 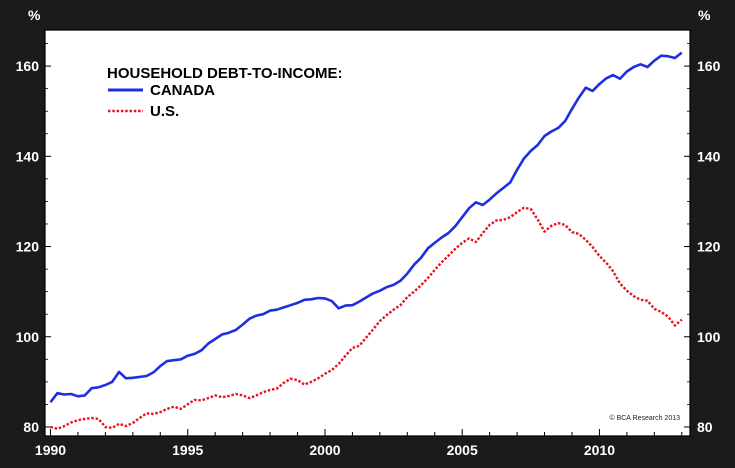 What do you see at coordinates (28, 66) in the screenshot?
I see `y-tick-label-left: 160` at bounding box center [28, 66].